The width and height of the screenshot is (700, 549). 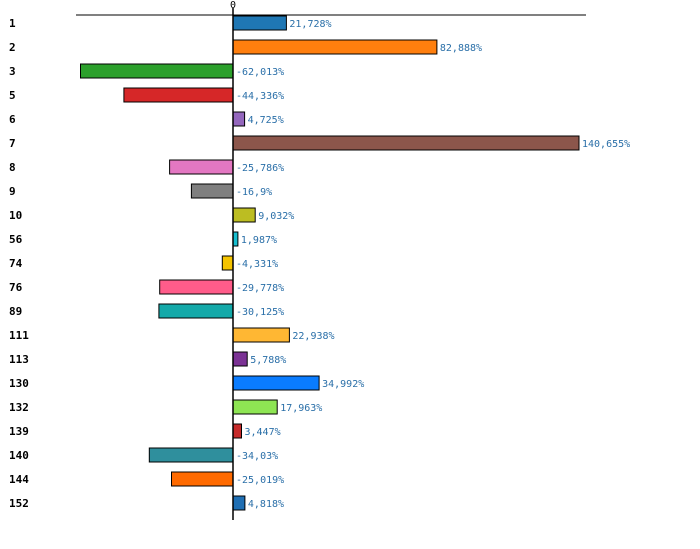 I want to click on category-label: 5, so click(x=12, y=95).